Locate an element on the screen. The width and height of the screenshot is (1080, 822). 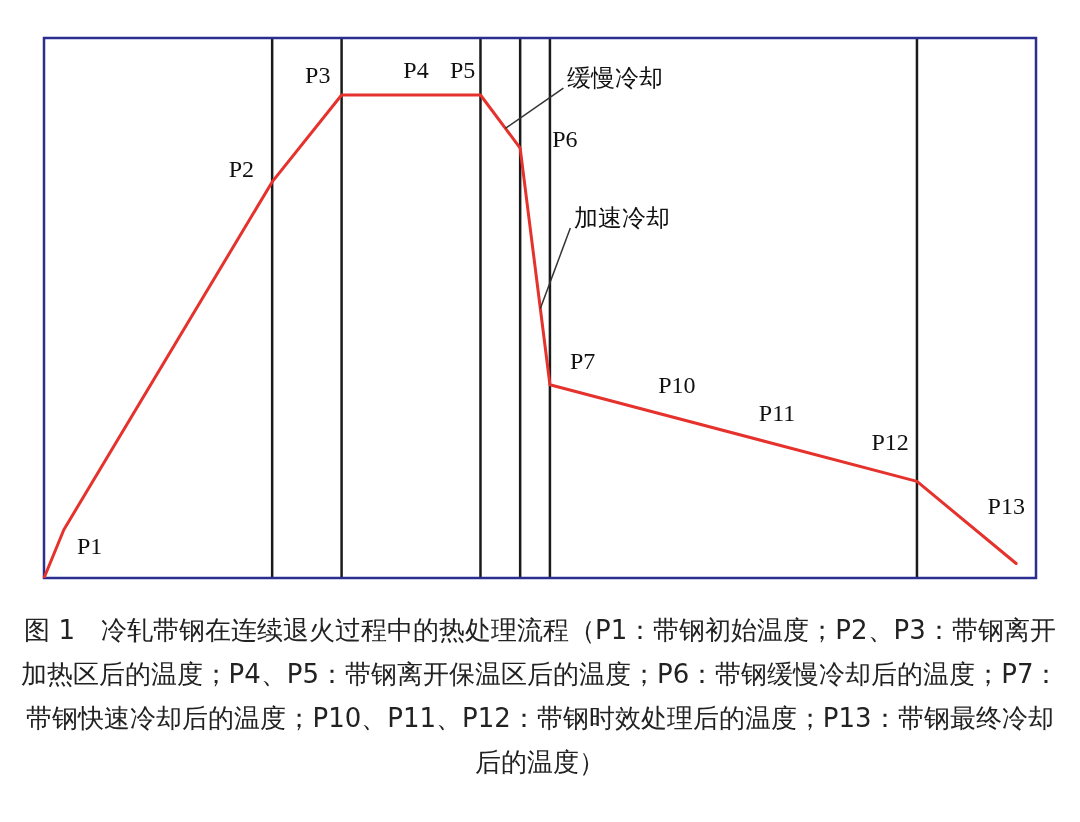
annotation: P12 is located at coordinates (890, 442).